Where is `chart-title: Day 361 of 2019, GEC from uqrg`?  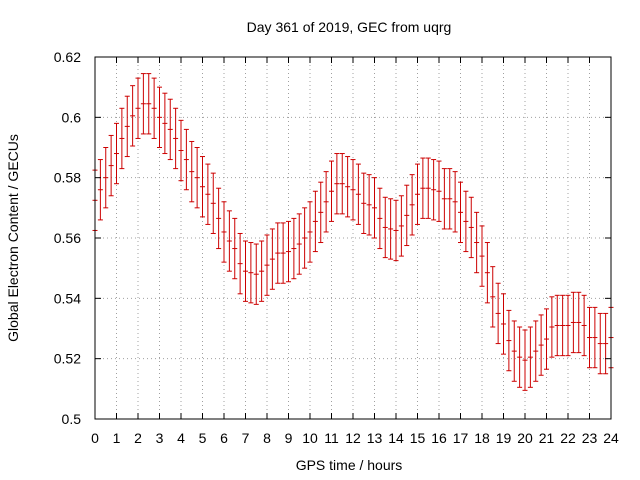
chart-title: Day 361 of 2019, GEC from uqrg is located at coordinates (349, 27).